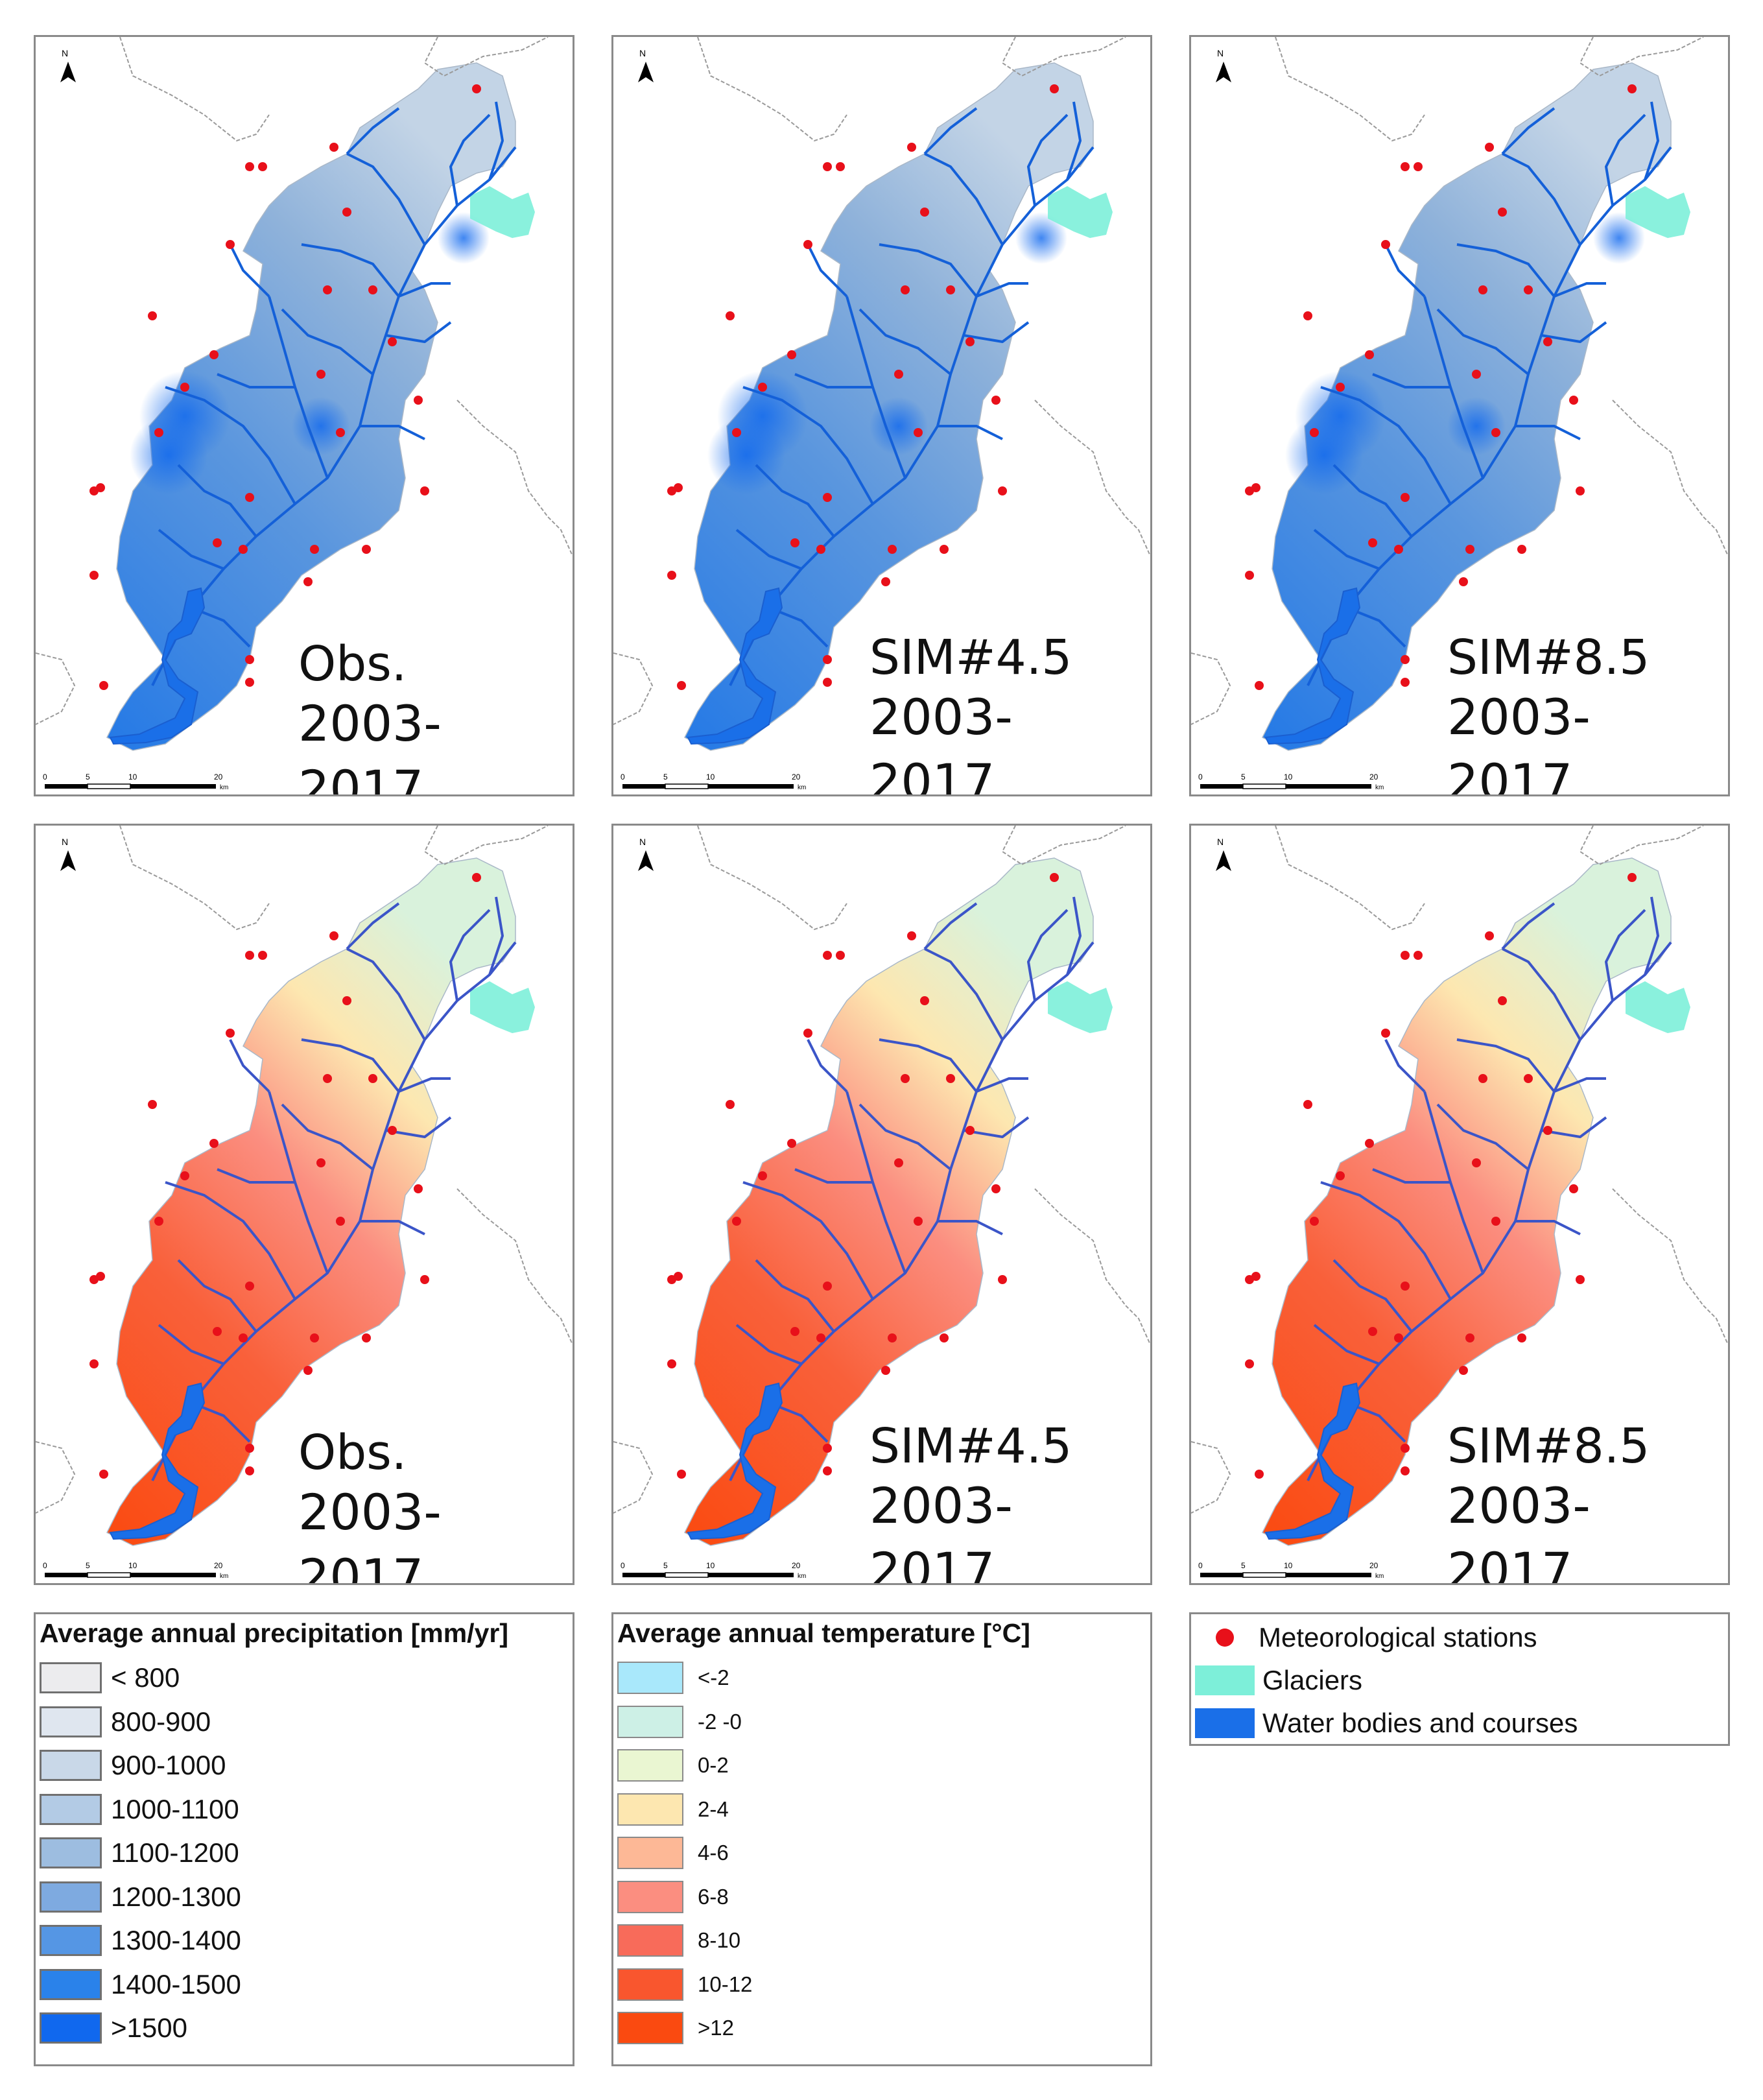  I want to click on legend-label: 800-900, so click(161, 1721).